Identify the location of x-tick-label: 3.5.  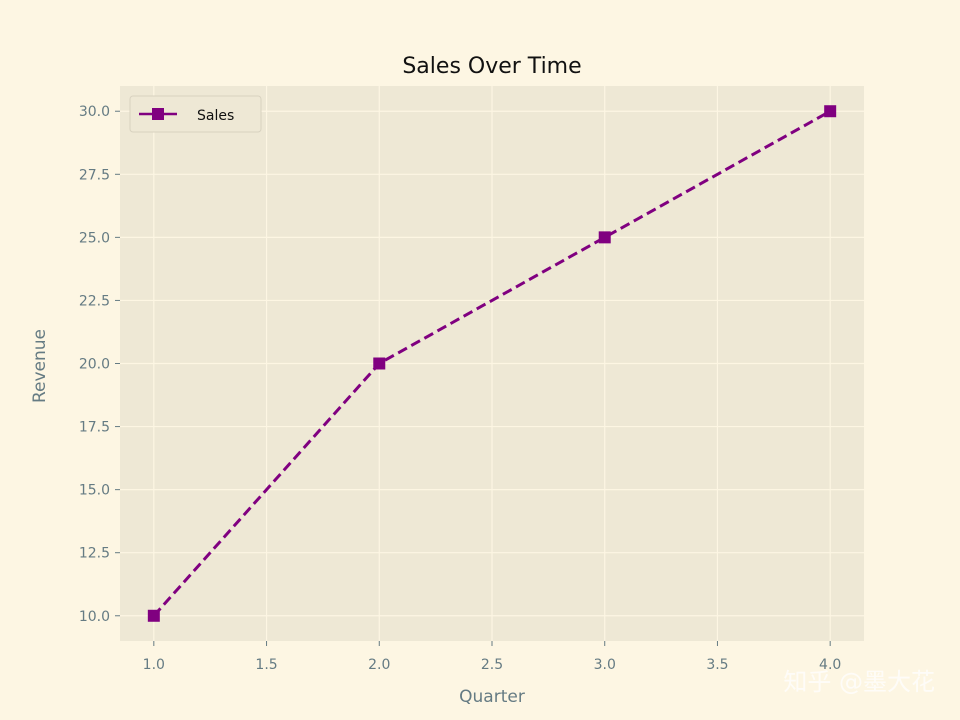
(717, 665).